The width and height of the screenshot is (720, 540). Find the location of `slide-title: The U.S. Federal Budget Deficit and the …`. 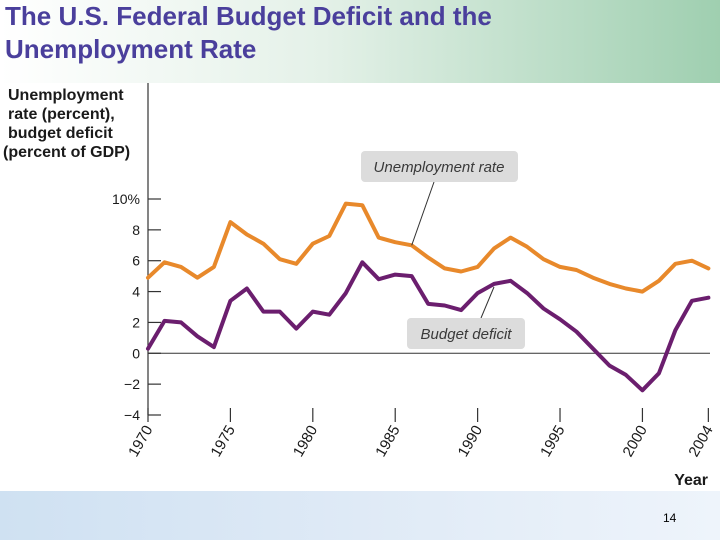

slide-title: The U.S. Federal Budget Deficit and the … is located at coordinates (248, 33).